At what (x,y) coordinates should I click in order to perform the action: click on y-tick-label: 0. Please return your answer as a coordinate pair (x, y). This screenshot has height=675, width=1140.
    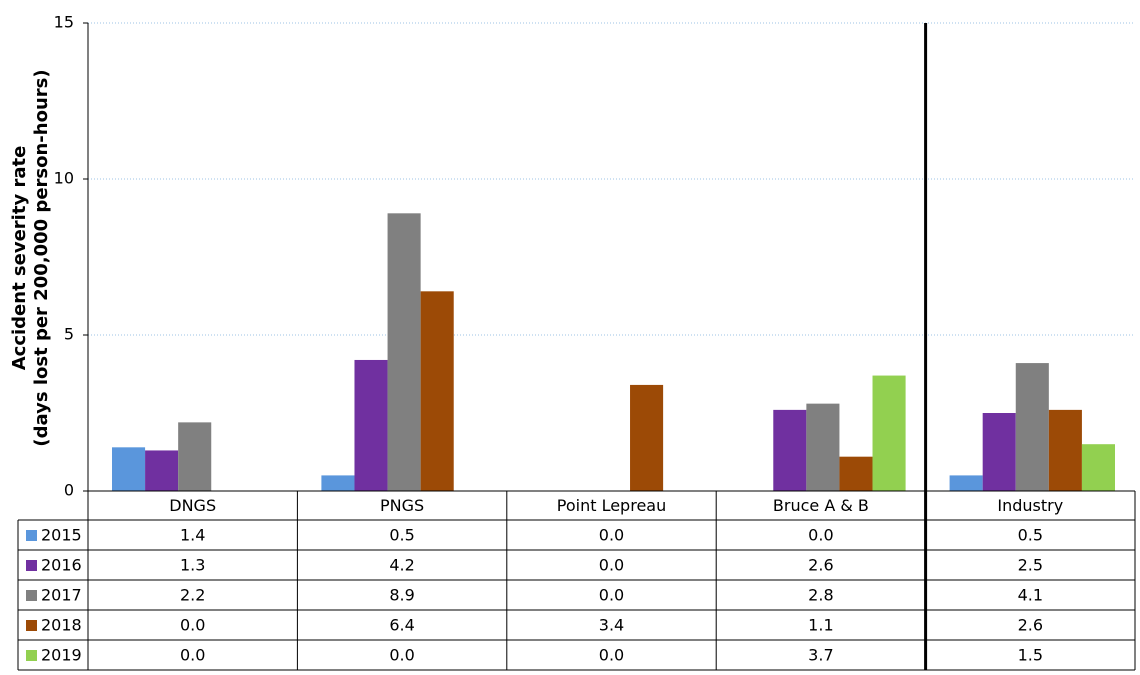
    Looking at the image, I should click on (69, 490).